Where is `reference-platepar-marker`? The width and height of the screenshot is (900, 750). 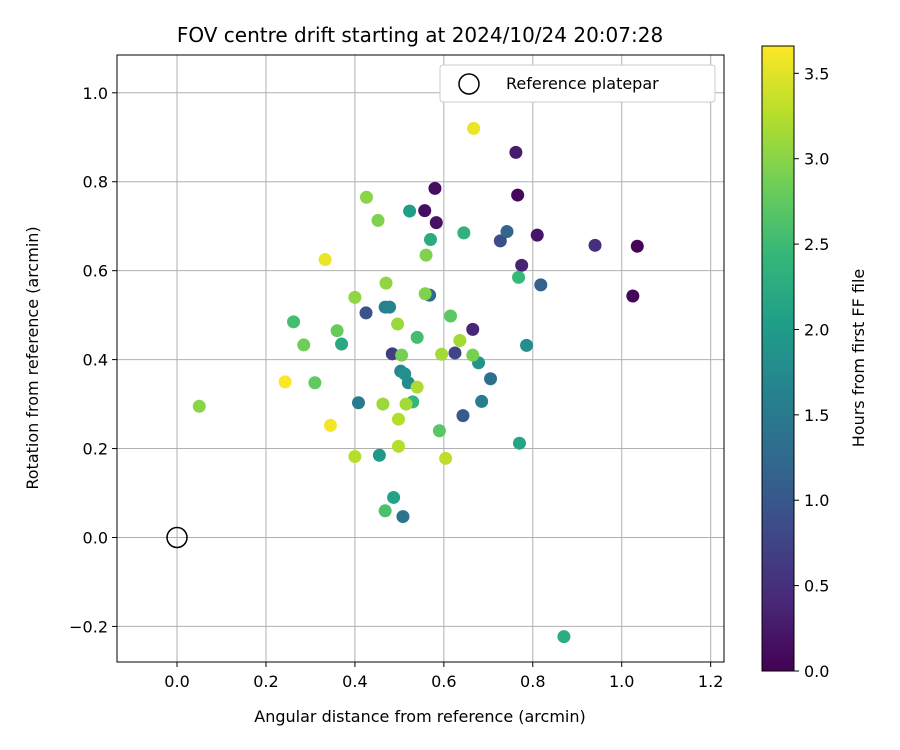 reference-platepar-marker is located at coordinates (177, 537).